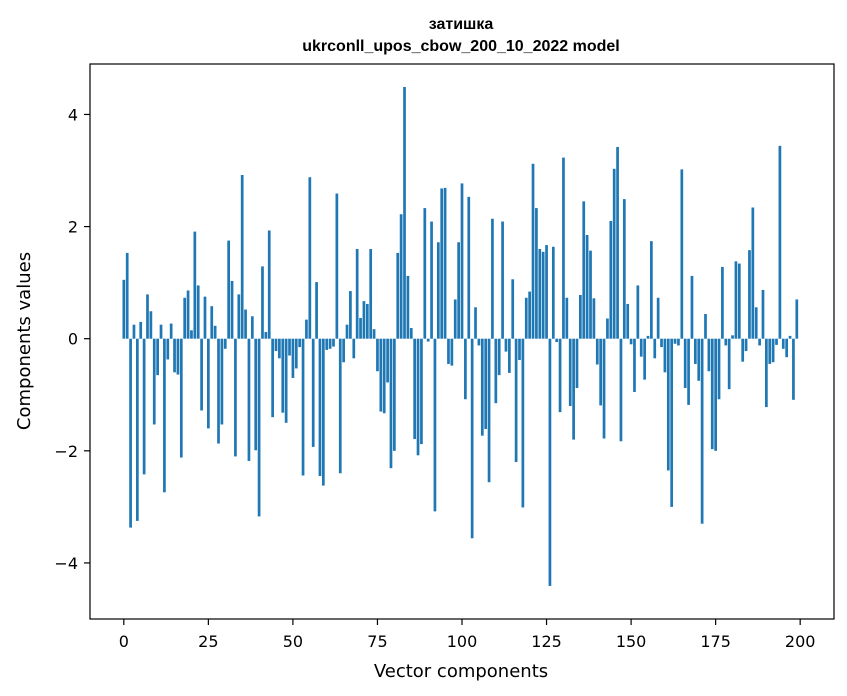 The image size is (847, 696). What do you see at coordinates (377, 641) in the screenshot?
I see `x-tick-label: 75` at bounding box center [377, 641].